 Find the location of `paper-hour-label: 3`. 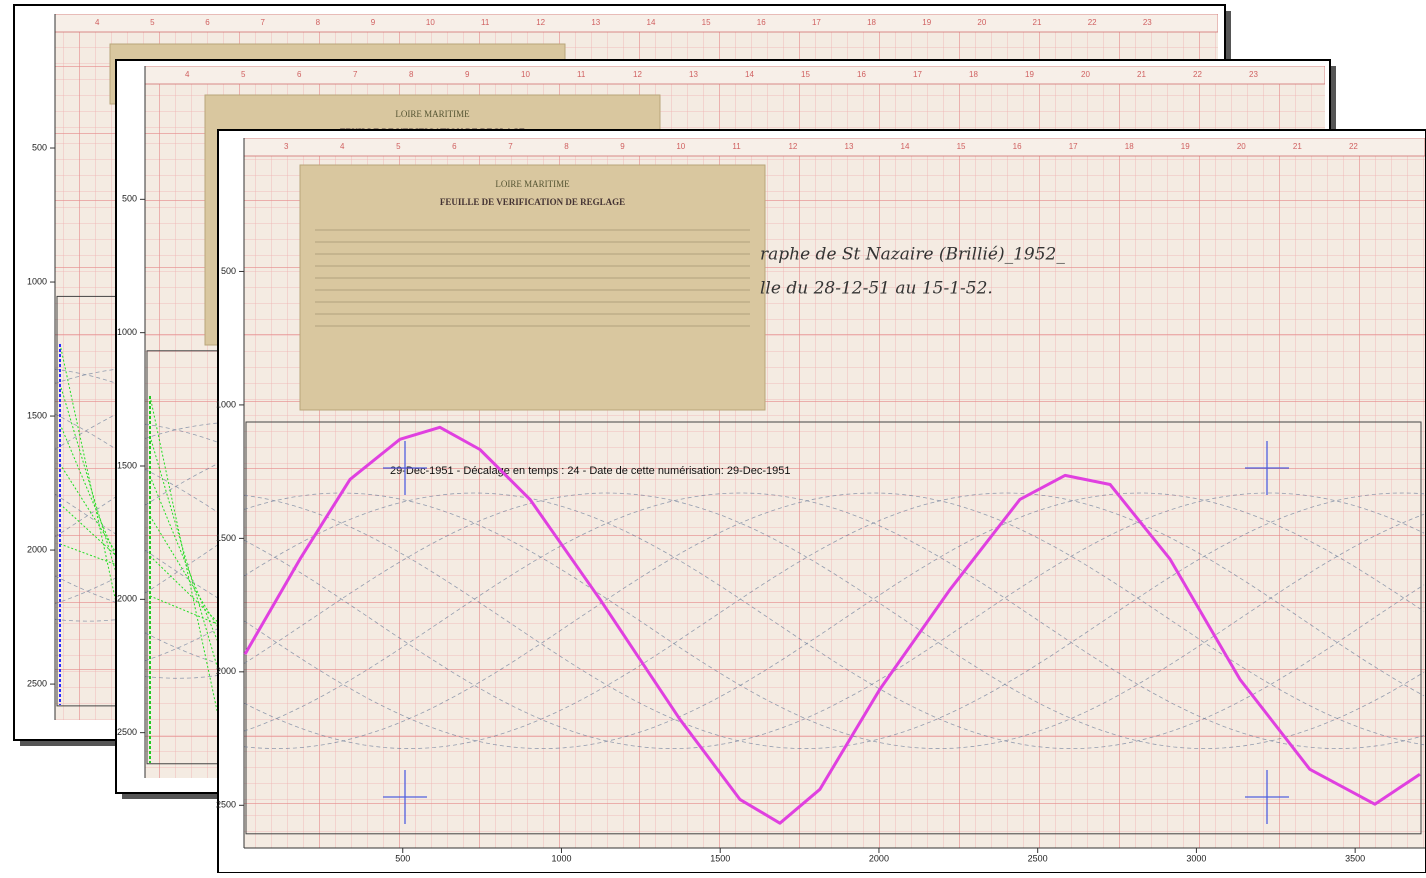

paper-hour-label: 3 is located at coordinates (286, 146).